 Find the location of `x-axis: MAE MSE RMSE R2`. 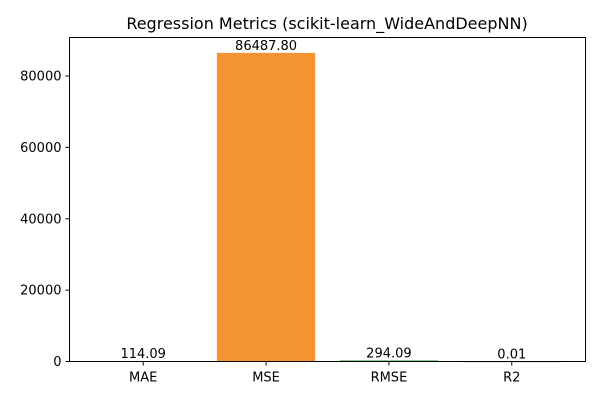

x-axis: MAE MSE RMSE R2 is located at coordinates (324, 373).